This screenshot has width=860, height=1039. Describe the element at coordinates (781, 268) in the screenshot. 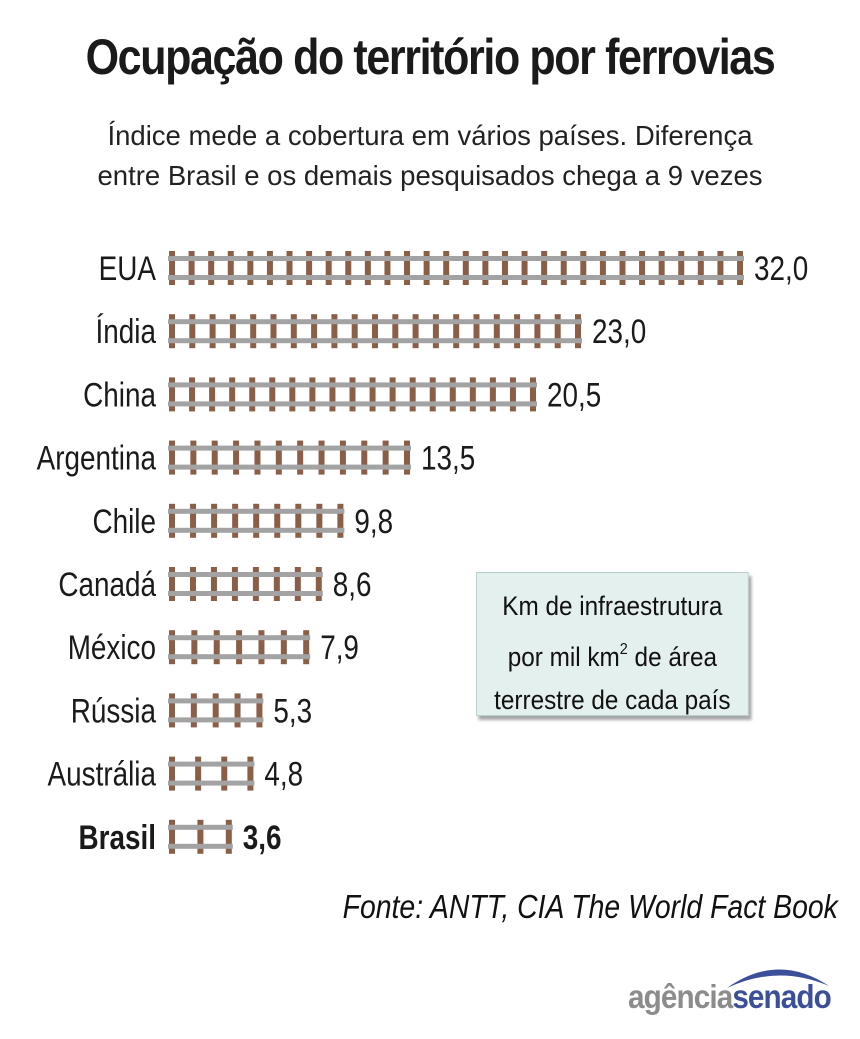

I see `value-label-0: 32,0` at that location.